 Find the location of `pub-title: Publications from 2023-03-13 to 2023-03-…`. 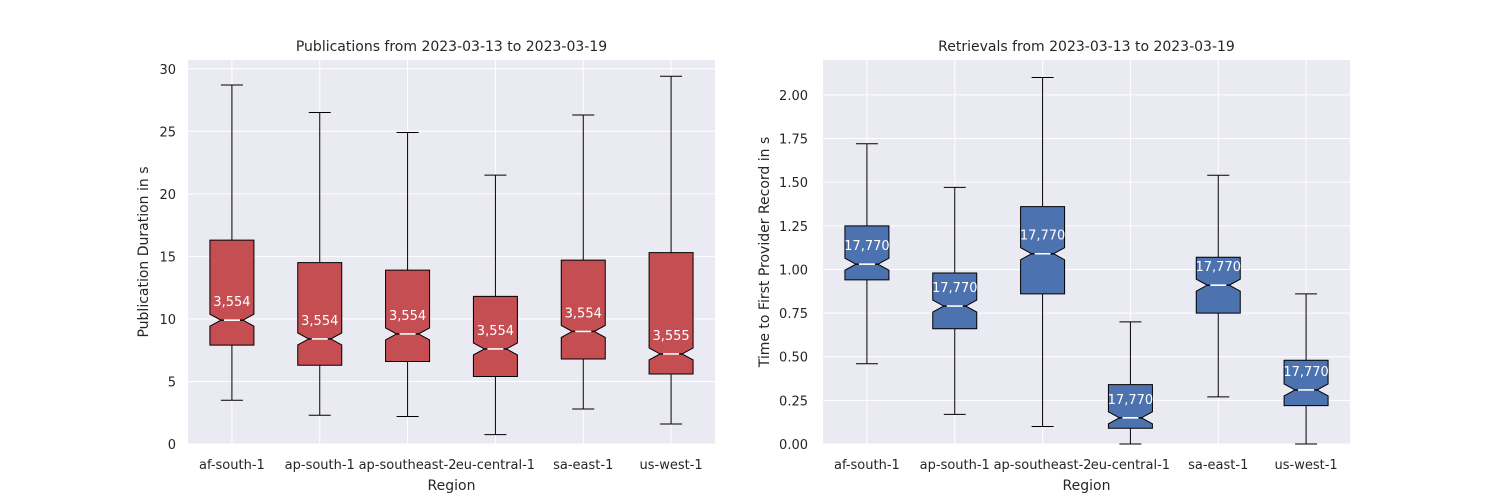

pub-title: Publications from 2023-03-13 to 2023-03-… is located at coordinates (451, 47).